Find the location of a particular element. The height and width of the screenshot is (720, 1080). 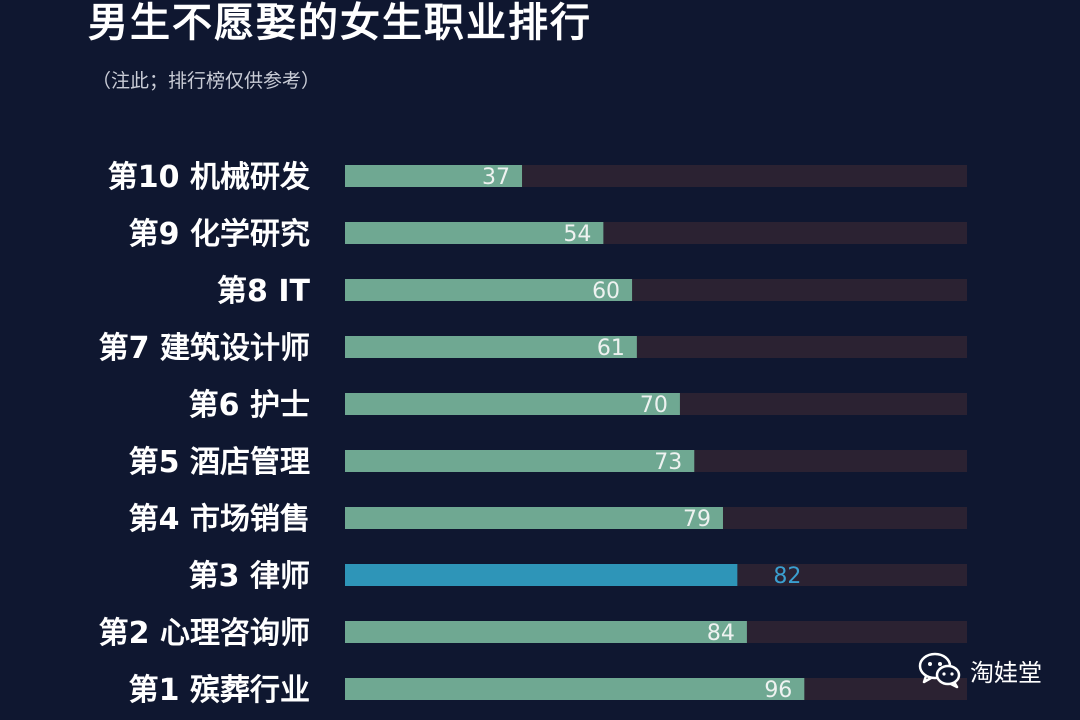

value-label: 60 is located at coordinates (606, 291).